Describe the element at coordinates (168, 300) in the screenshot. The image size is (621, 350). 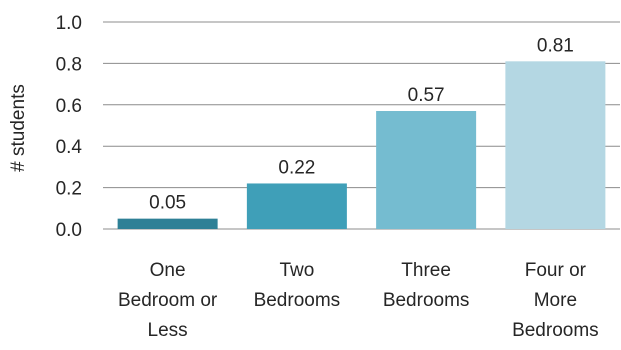
I see `category-label-1: One Bedroom or Less` at that location.